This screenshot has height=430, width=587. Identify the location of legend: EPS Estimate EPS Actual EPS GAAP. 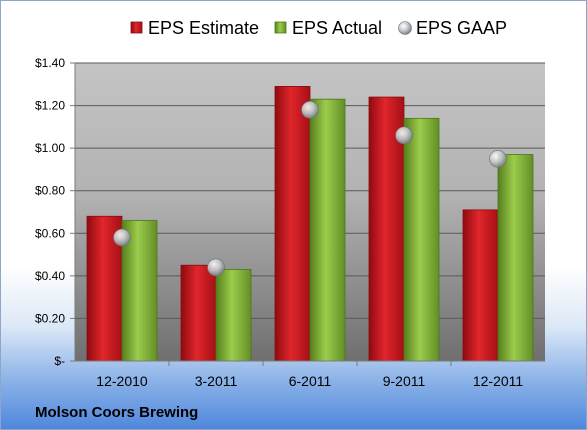
(318, 28).